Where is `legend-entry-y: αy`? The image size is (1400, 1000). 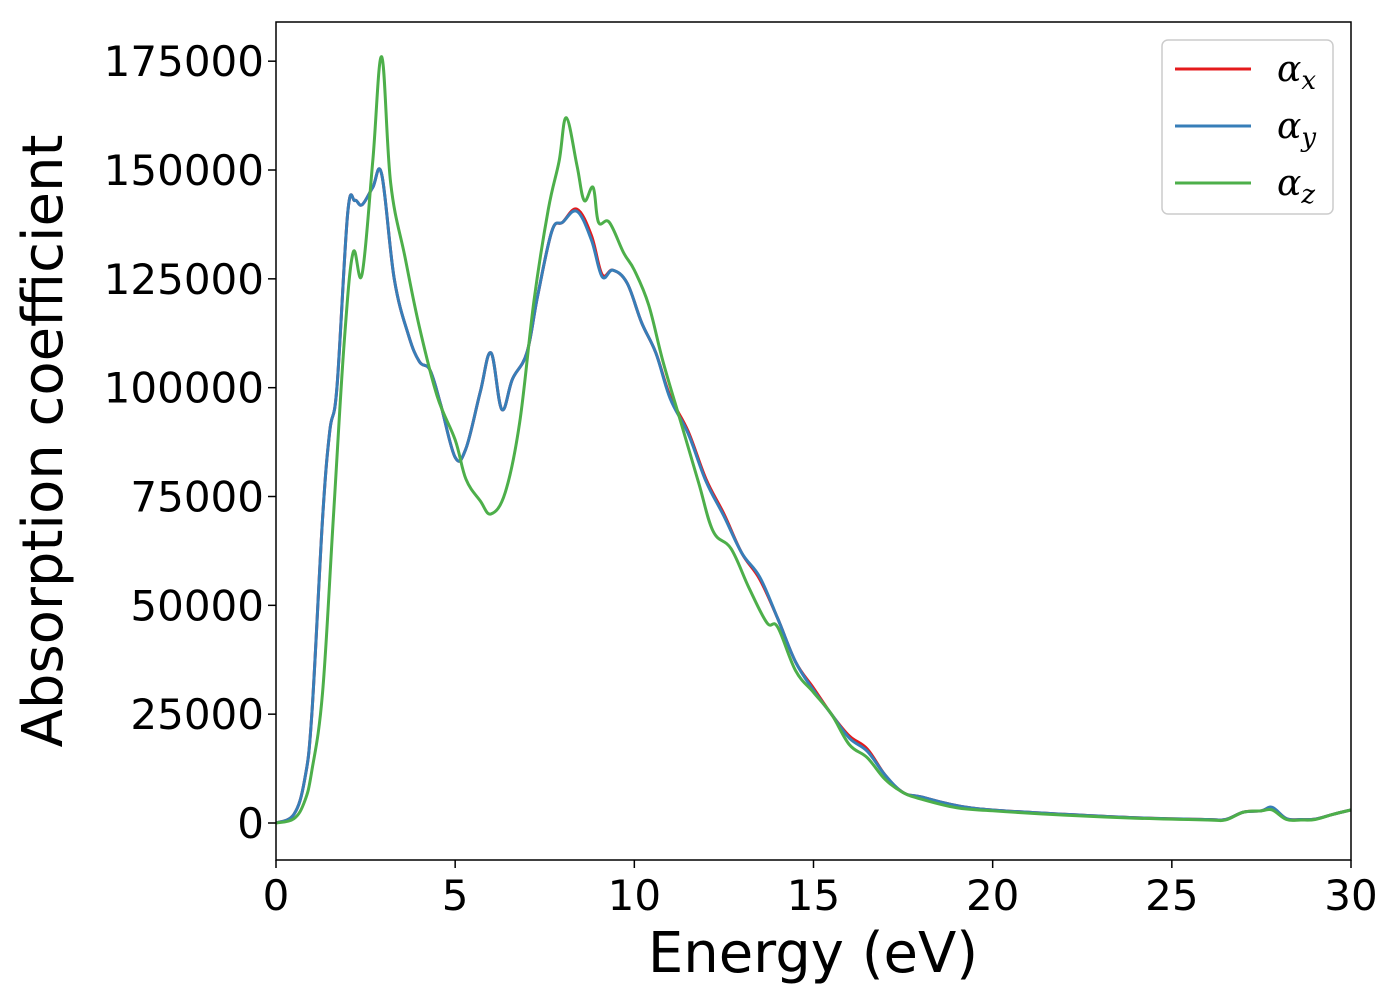
legend-entry-y: αy is located at coordinates (1296, 129).